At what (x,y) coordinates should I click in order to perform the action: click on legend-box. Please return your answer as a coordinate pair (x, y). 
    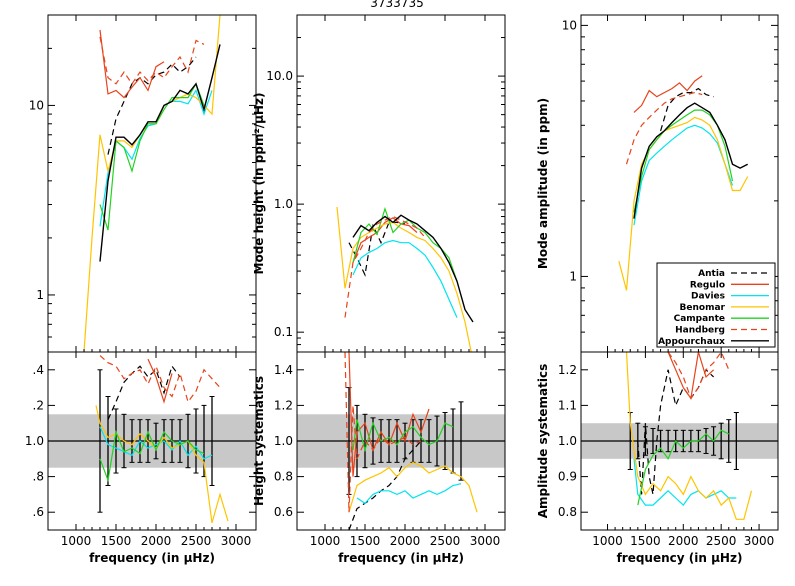
    Looking at the image, I should click on (716, 305).